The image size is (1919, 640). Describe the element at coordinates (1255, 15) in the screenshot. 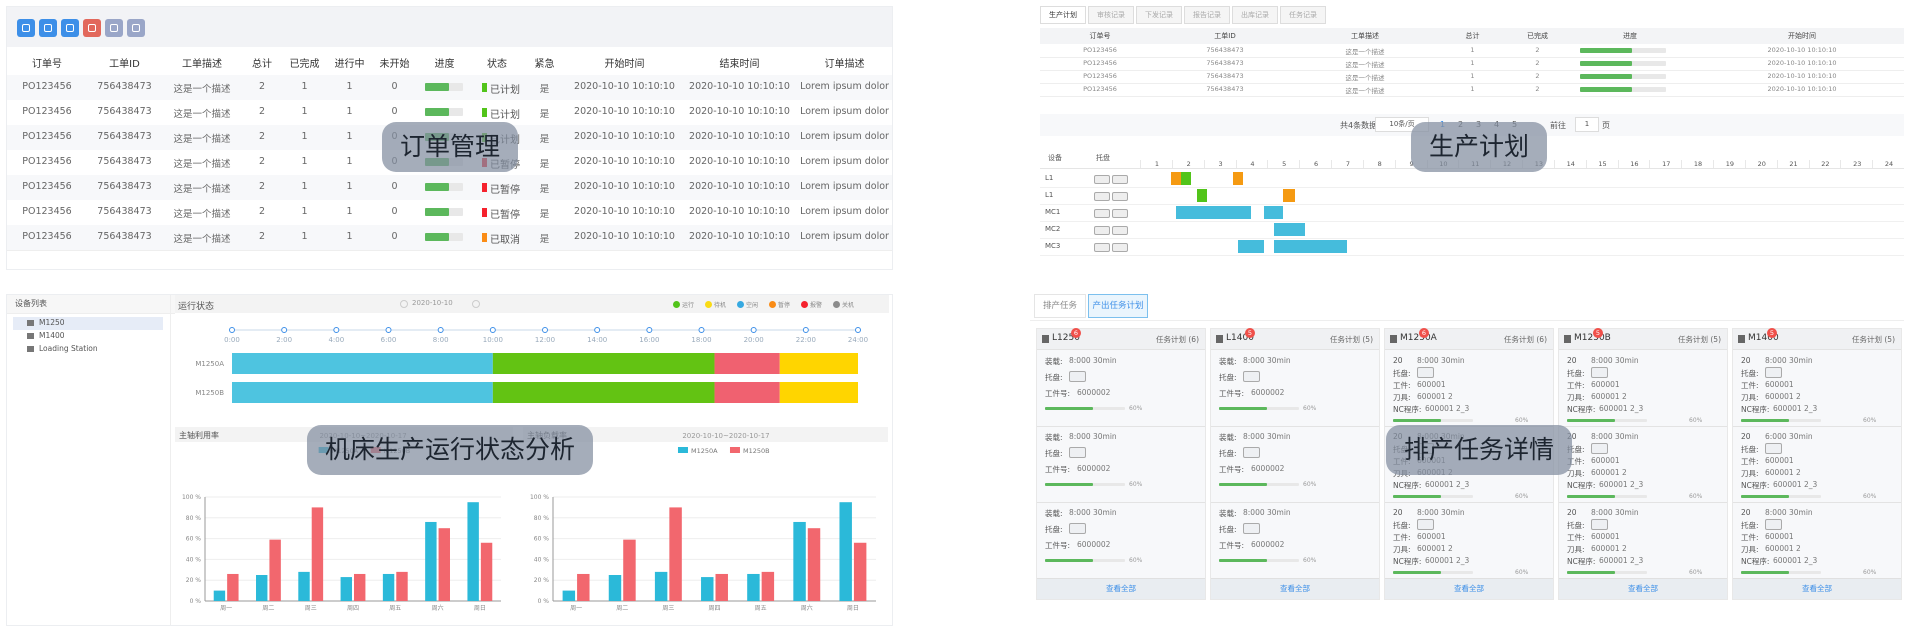

I see `tab: 出库记录` at that location.